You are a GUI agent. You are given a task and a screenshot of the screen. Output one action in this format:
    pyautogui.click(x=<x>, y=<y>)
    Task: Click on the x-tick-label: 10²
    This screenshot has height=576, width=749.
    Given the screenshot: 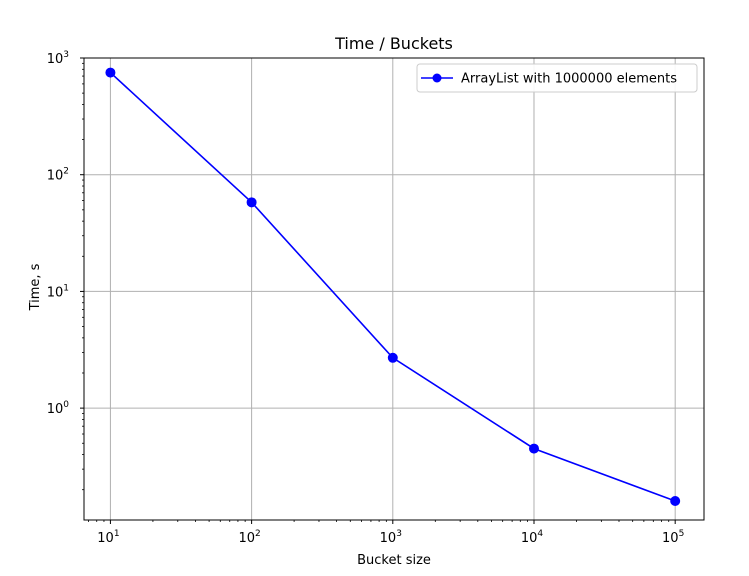 What is the action you would take?
    pyautogui.click(x=249, y=537)
    